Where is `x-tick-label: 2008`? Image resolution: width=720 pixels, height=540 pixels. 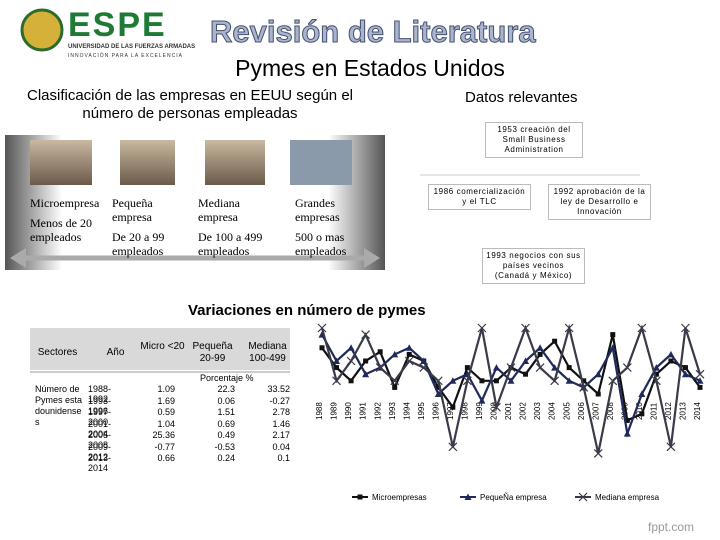
x-tick-label: 2008 is located at coordinates (610, 411).